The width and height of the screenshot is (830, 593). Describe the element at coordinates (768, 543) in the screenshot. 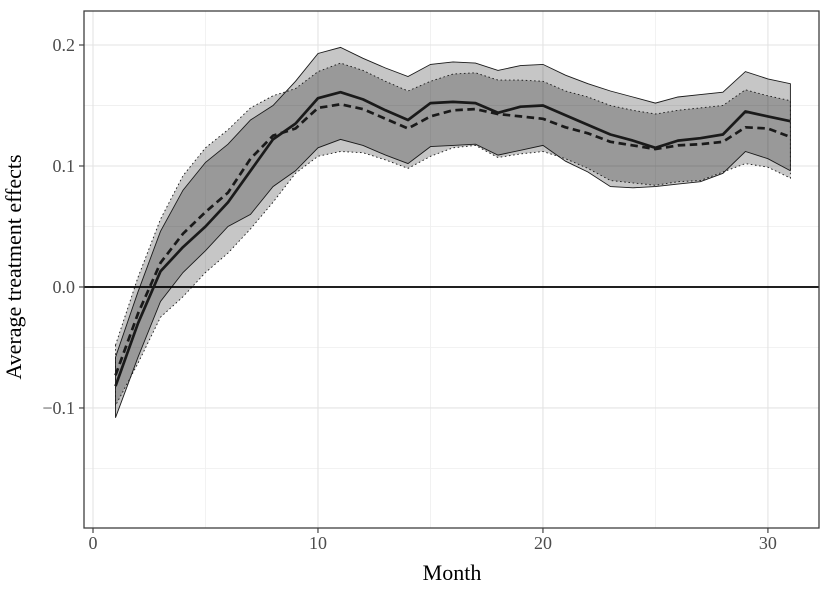

I see `x-tick-label: 30` at that location.